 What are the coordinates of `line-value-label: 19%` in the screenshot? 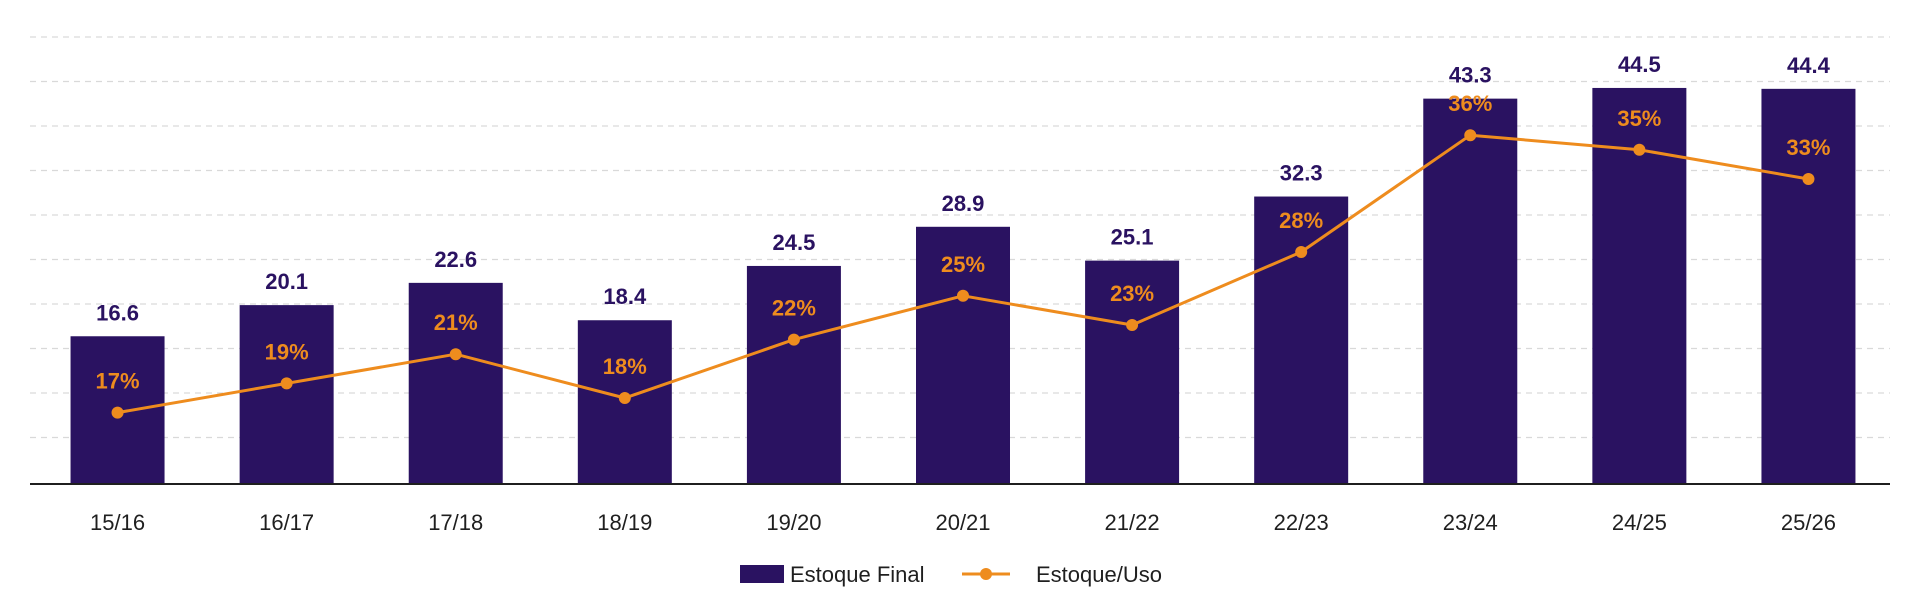 It's located at (287, 351).